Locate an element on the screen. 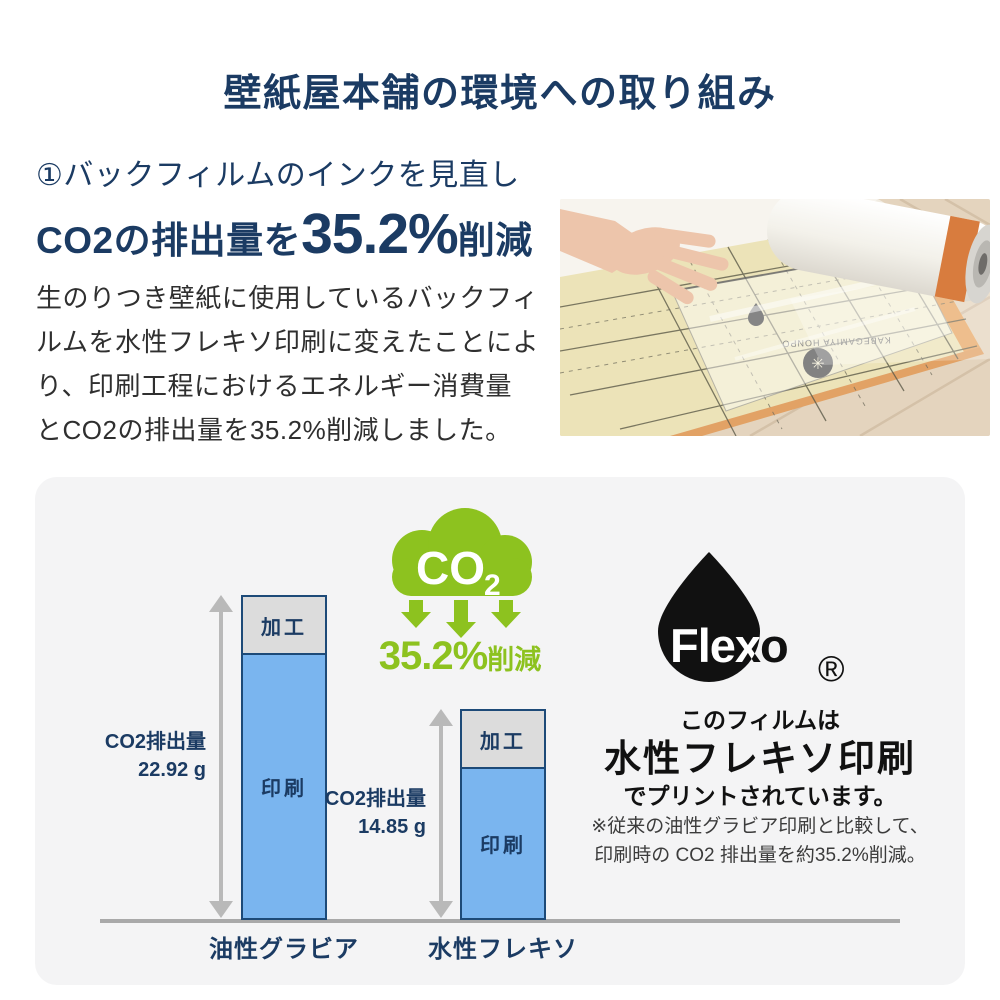  measure-arrow-flexo is located at coordinates (441, 813).